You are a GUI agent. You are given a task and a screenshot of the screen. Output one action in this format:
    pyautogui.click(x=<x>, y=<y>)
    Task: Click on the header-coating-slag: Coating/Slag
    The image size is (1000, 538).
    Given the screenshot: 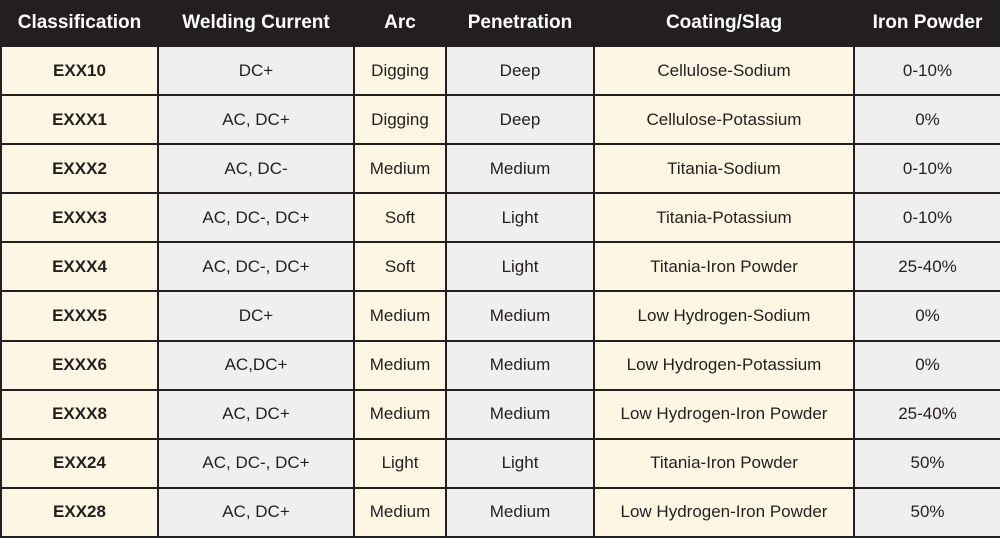 What is the action you would take?
    pyautogui.click(x=724, y=23)
    